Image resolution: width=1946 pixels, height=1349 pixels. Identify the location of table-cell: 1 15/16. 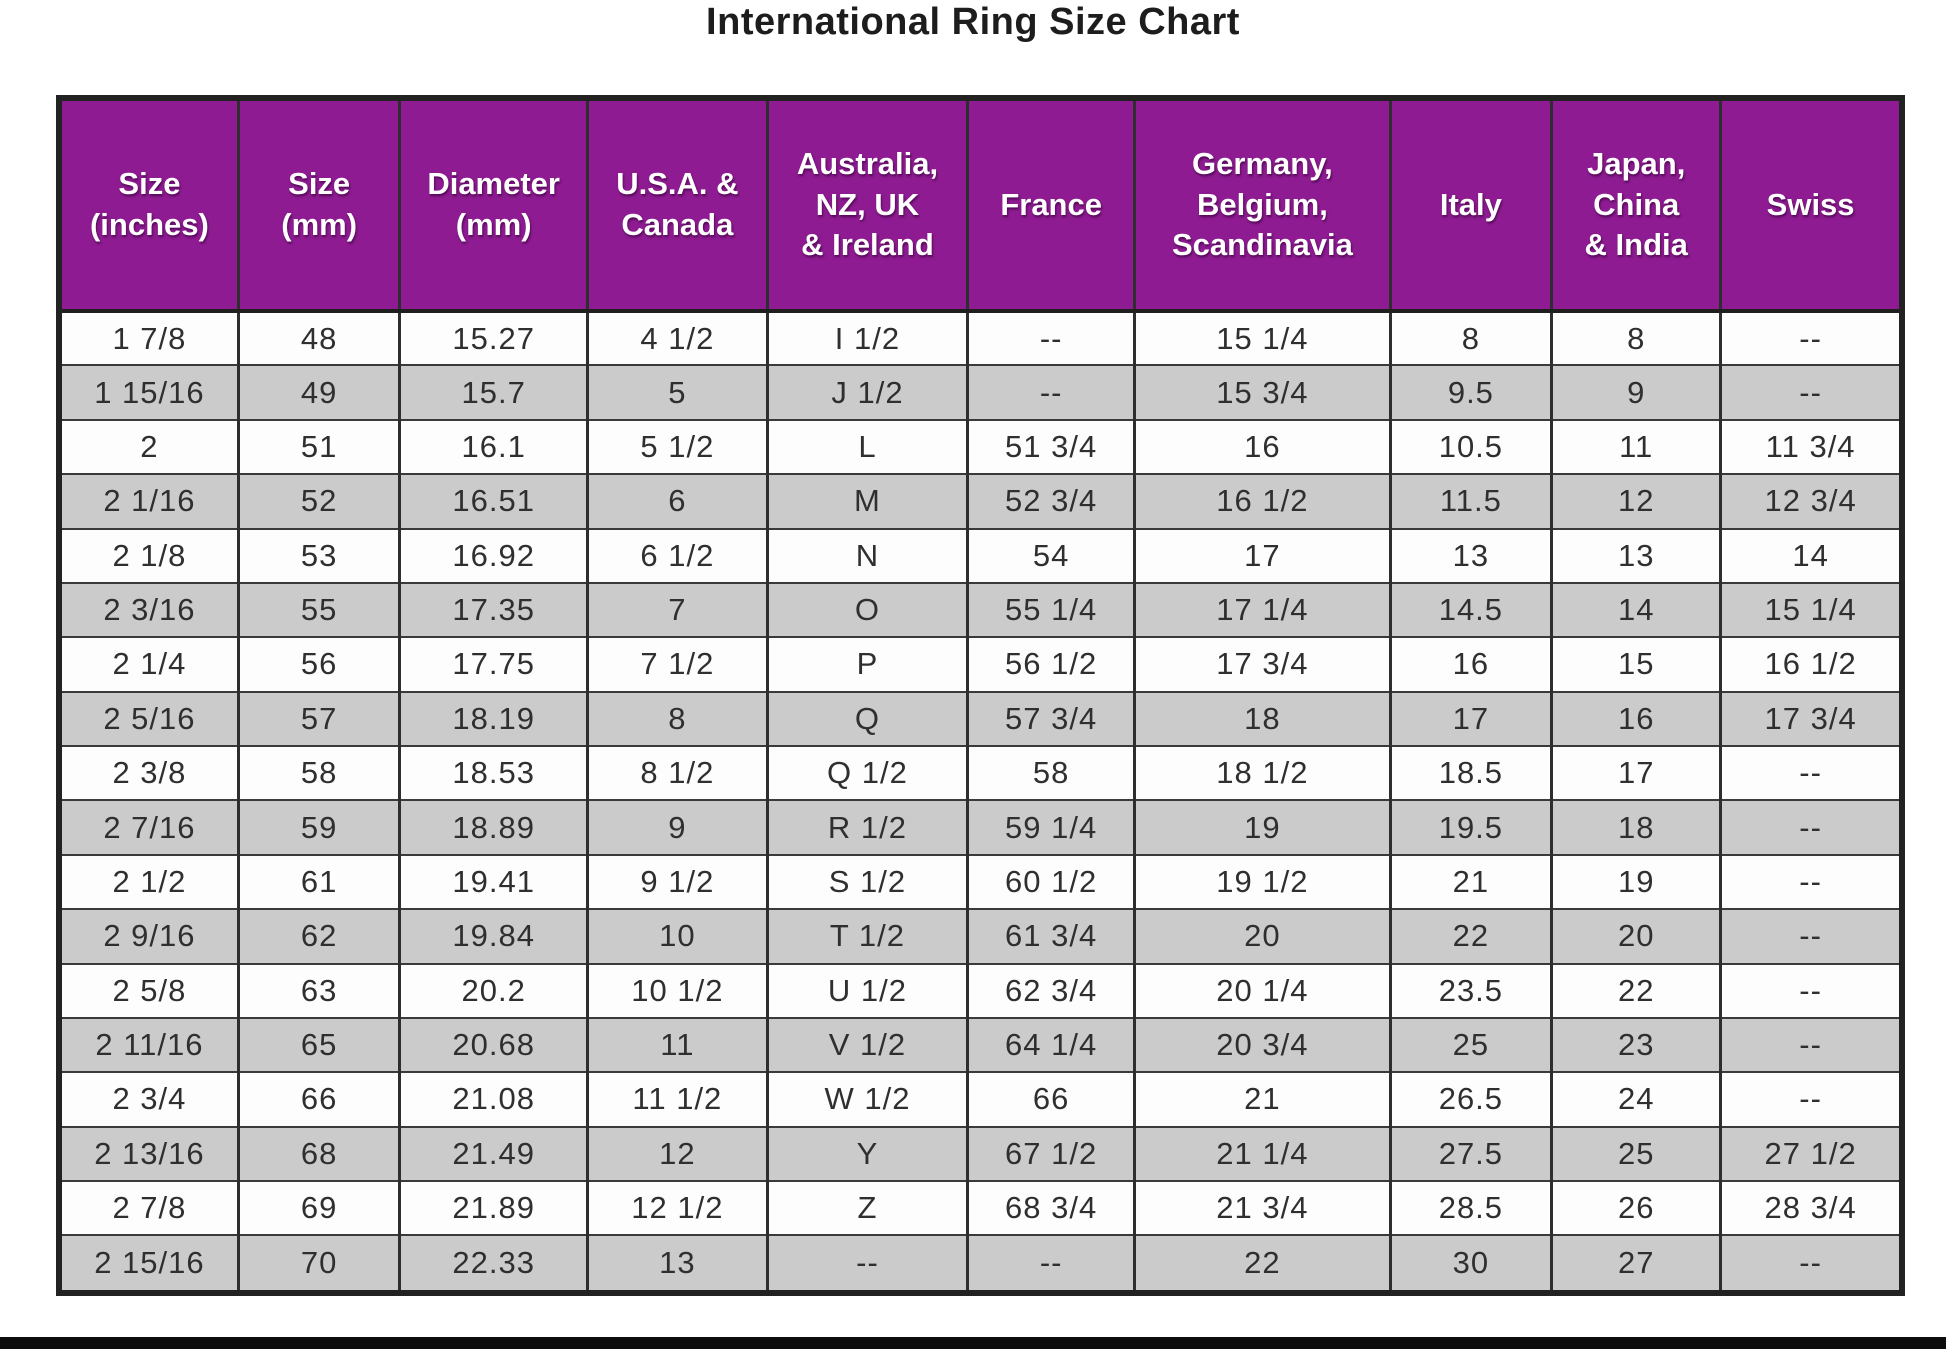
(150, 392).